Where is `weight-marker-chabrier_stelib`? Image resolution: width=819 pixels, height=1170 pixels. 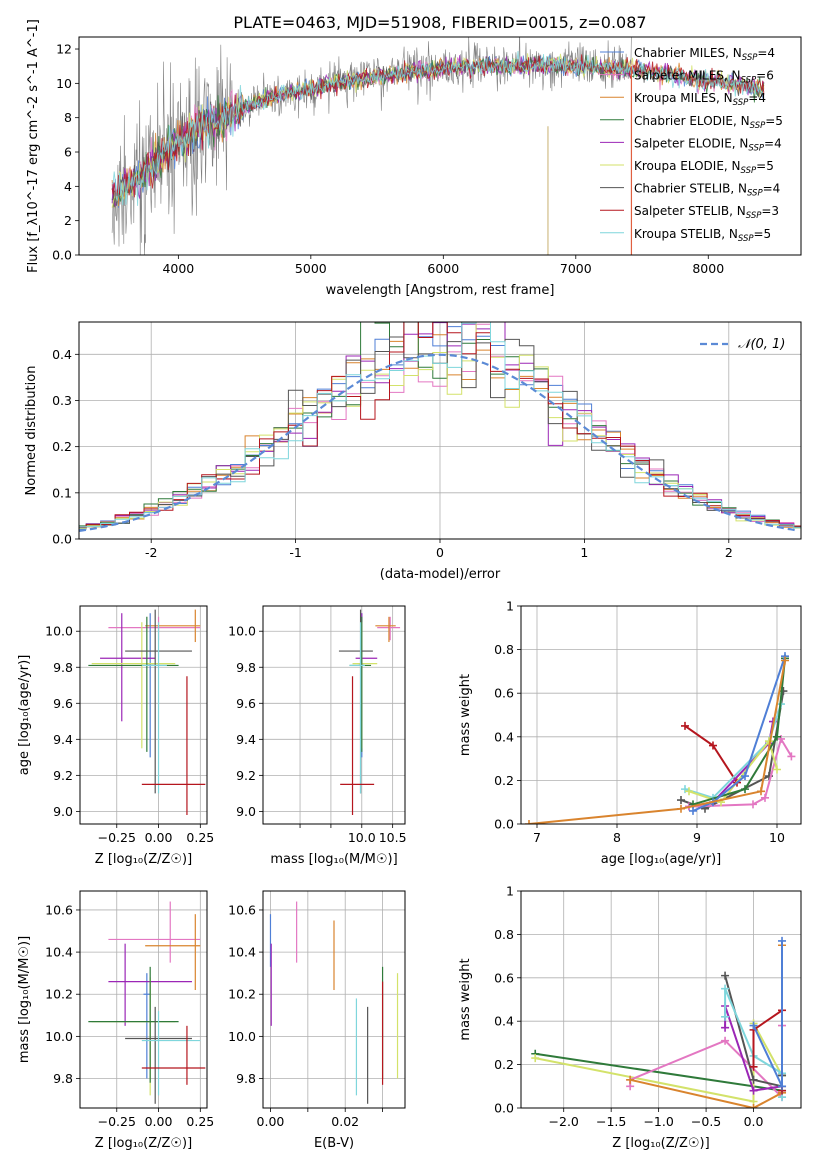 weight-marker-chabrier_stelib is located at coordinates (753, 1079).